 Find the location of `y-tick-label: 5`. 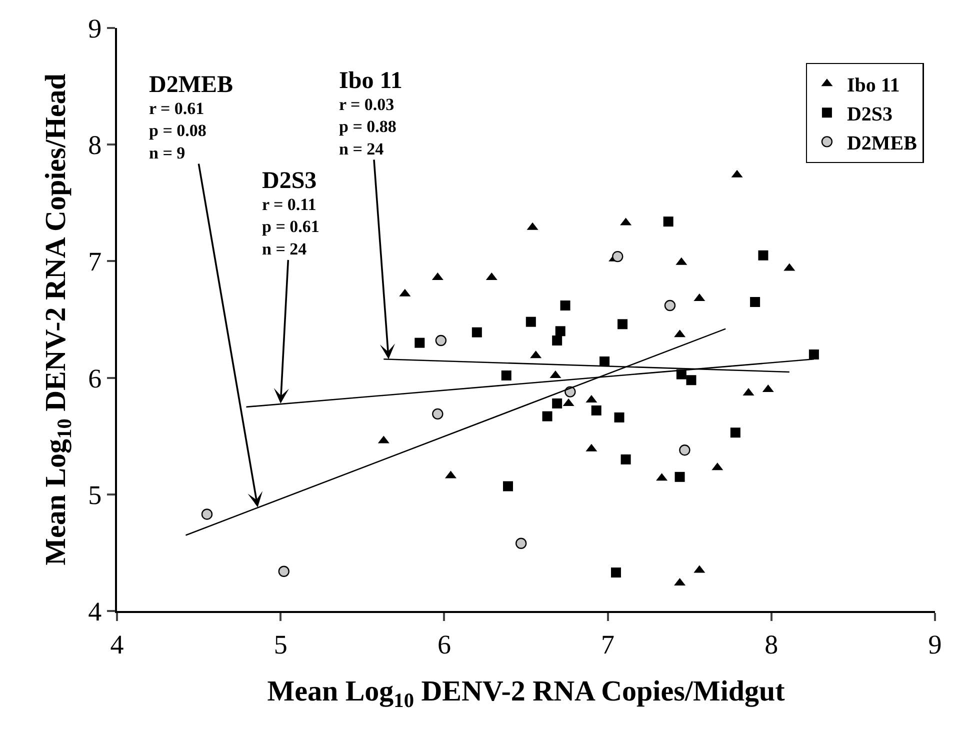

y-tick-label: 5 is located at coordinates (95, 495).